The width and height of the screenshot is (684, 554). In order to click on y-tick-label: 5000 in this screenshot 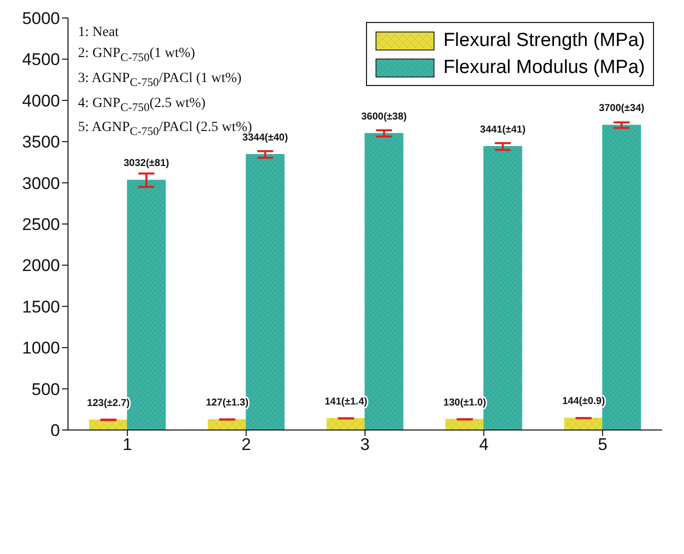, I will do `click(41, 18)`.